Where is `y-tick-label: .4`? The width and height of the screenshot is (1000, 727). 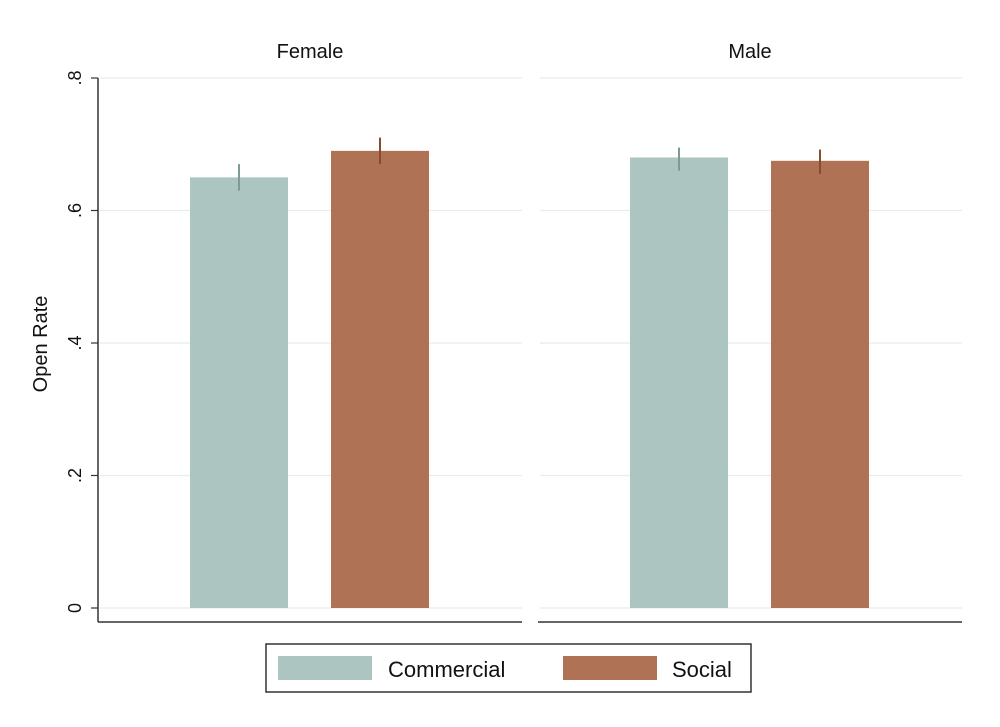
y-tick-label: .4 is located at coordinates (75, 342).